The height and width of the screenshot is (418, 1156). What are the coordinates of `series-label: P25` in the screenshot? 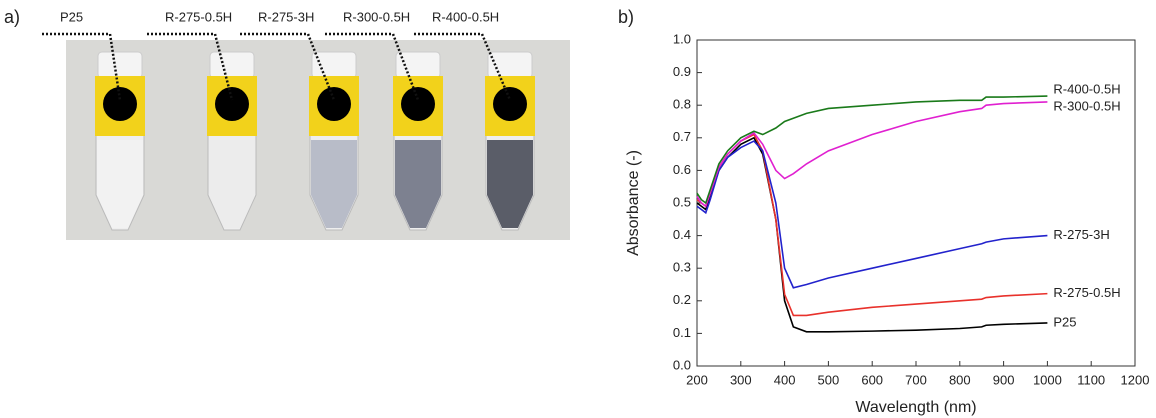 It's located at (1064, 321).